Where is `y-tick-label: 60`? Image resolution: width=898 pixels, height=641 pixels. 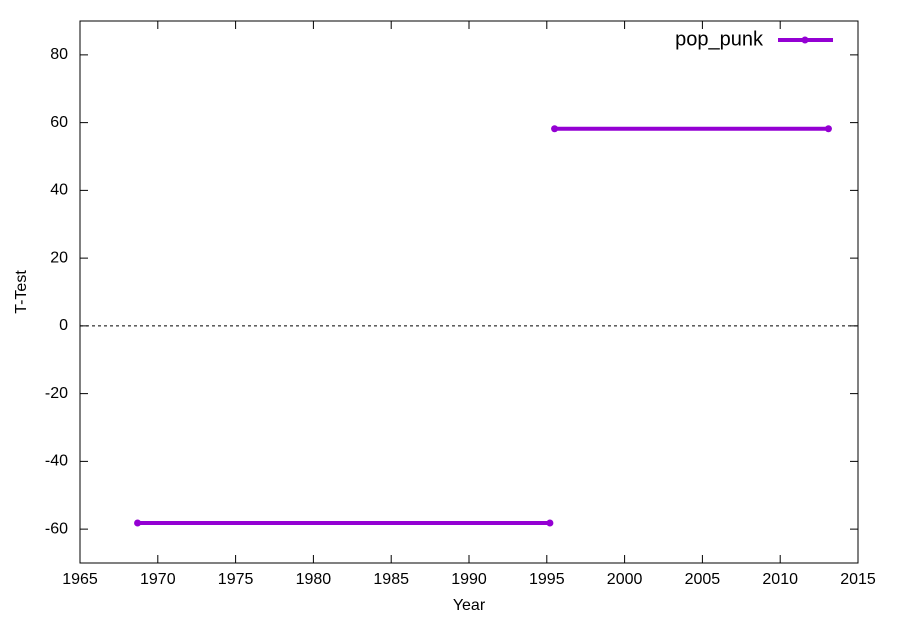 y-tick-label: 60 is located at coordinates (59, 122).